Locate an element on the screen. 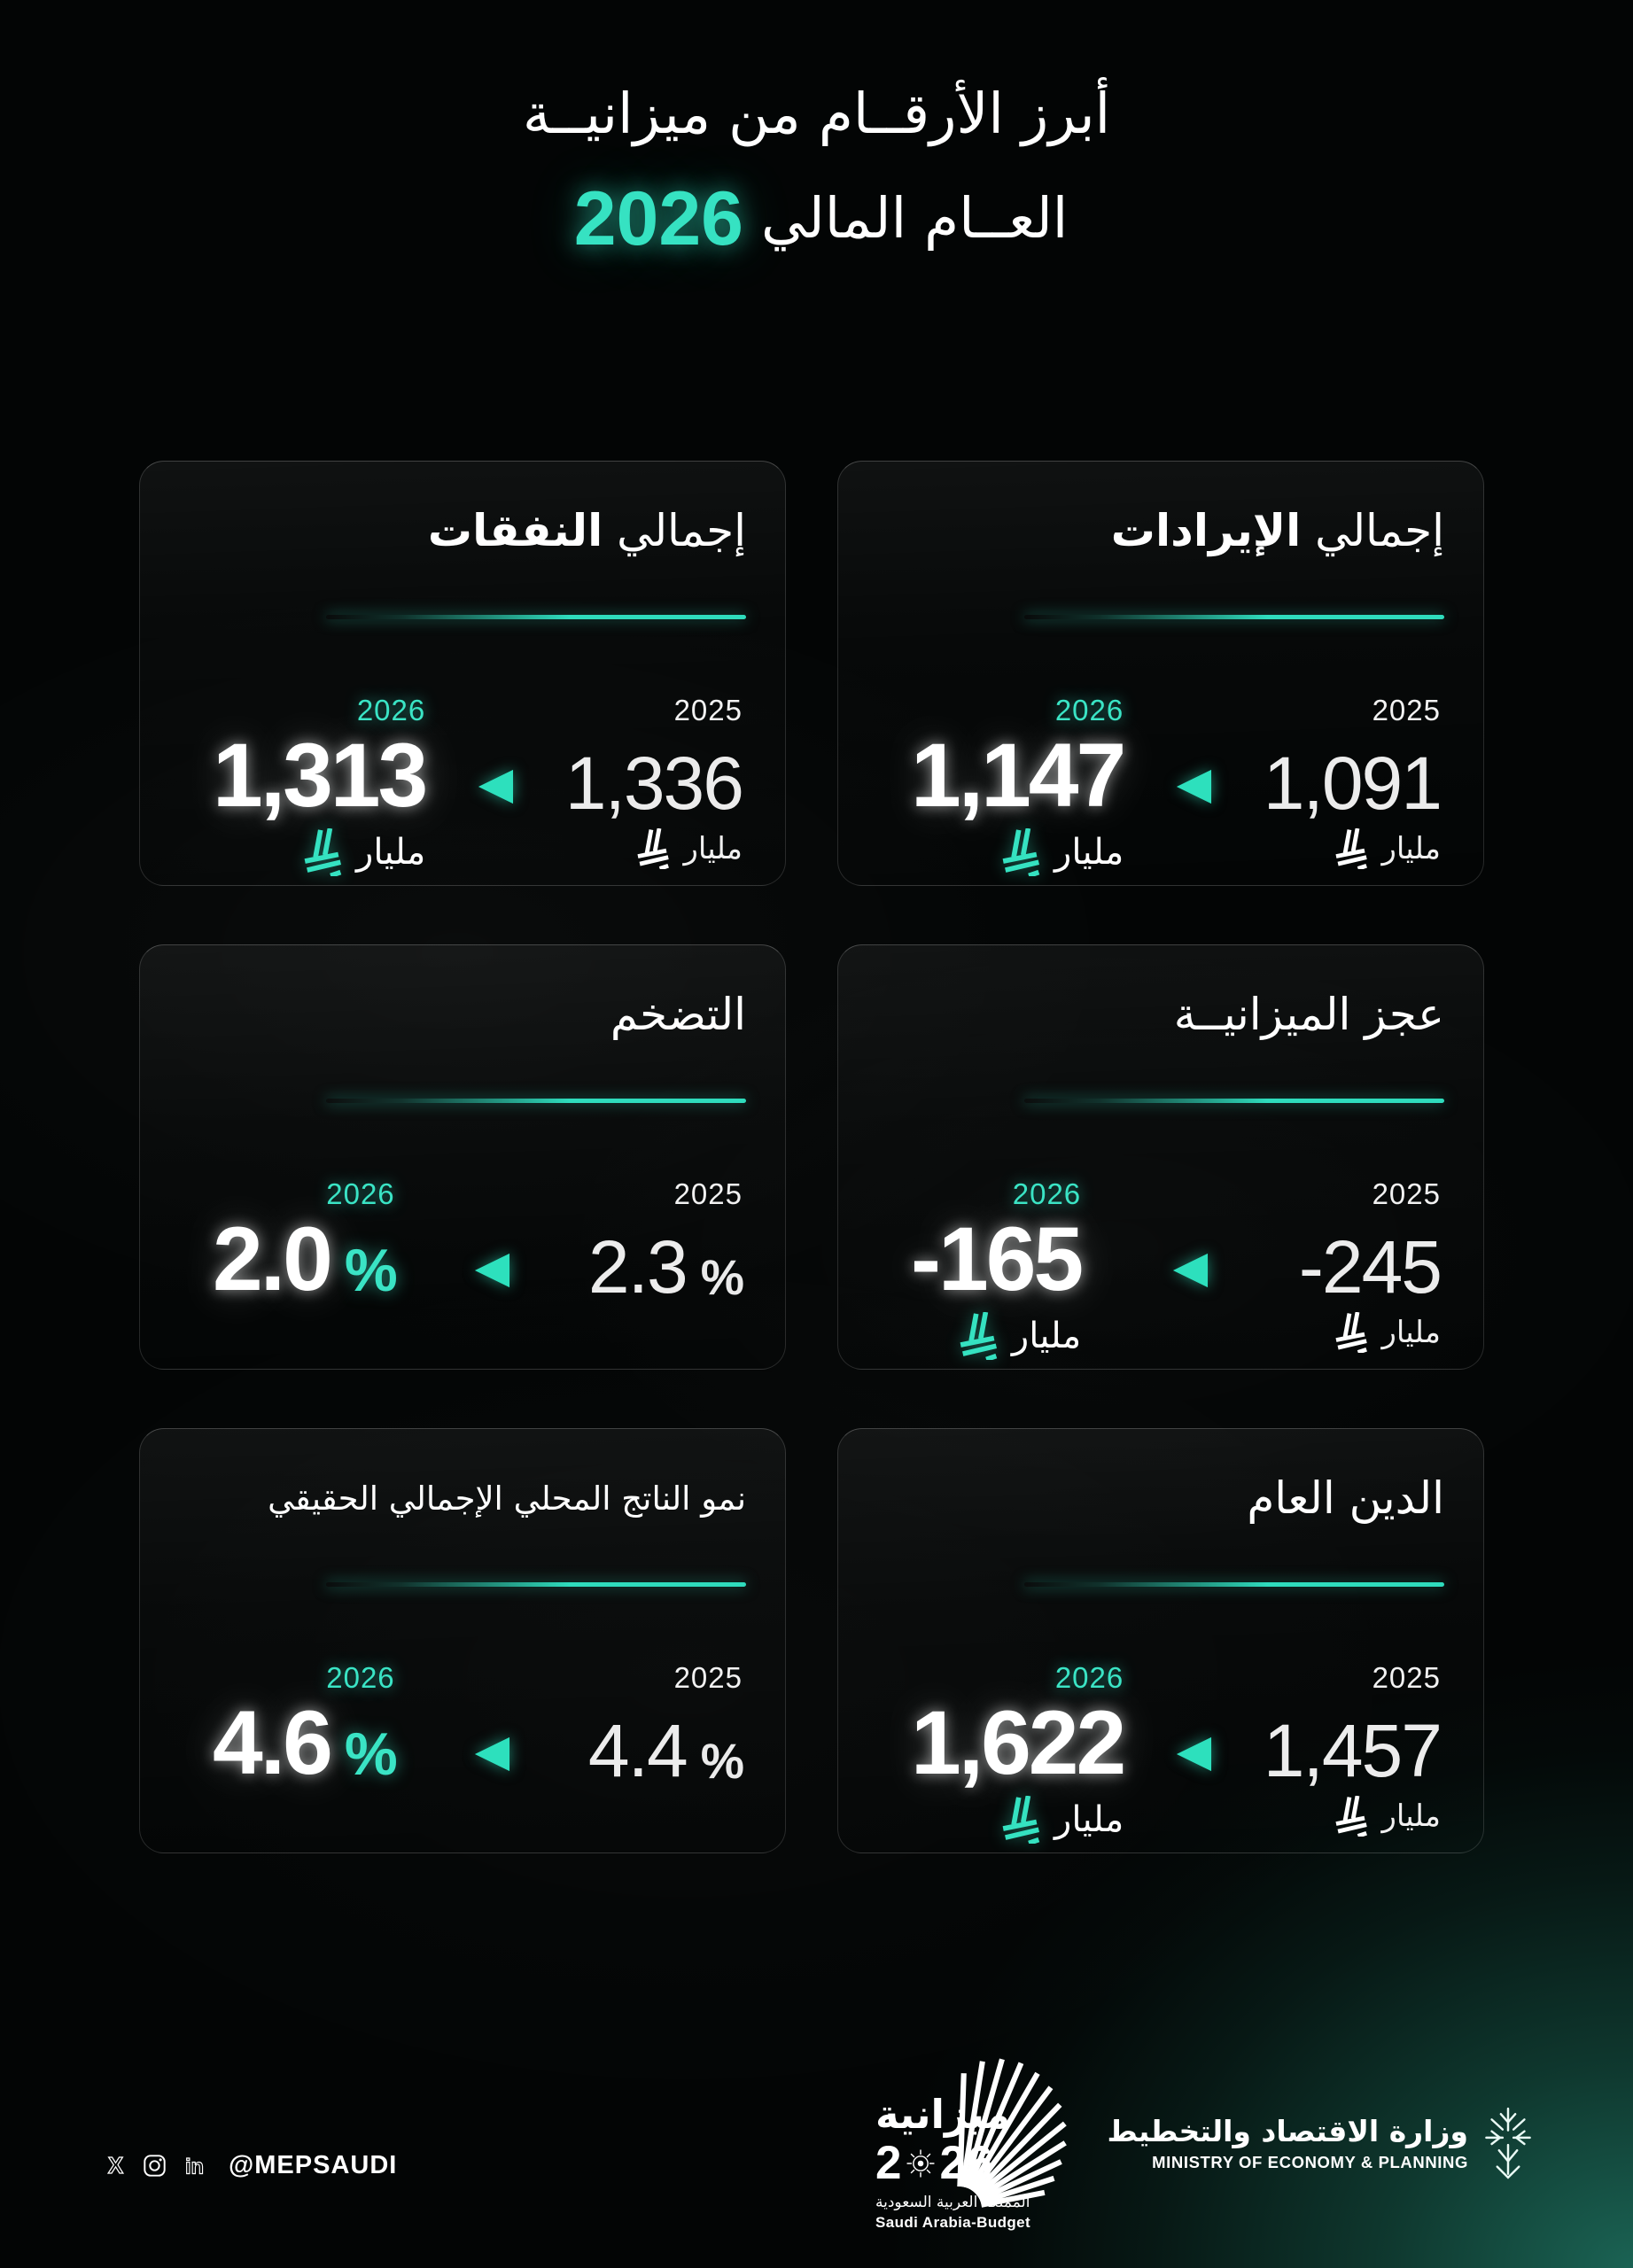 The width and height of the screenshot is (1633, 2268). budget-year-digit: 2 is located at coordinates (889, 2163).